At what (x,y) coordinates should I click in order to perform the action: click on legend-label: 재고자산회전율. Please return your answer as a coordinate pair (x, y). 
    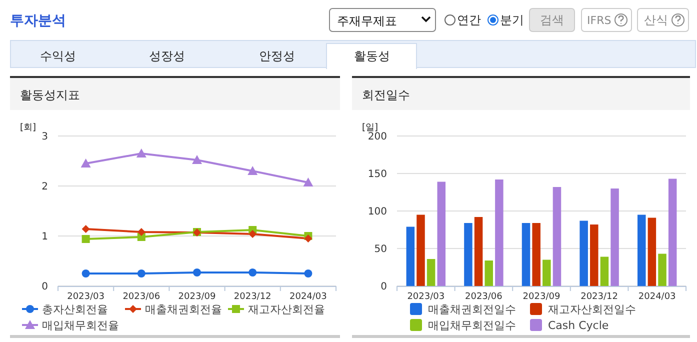
    Looking at the image, I should click on (286, 309).